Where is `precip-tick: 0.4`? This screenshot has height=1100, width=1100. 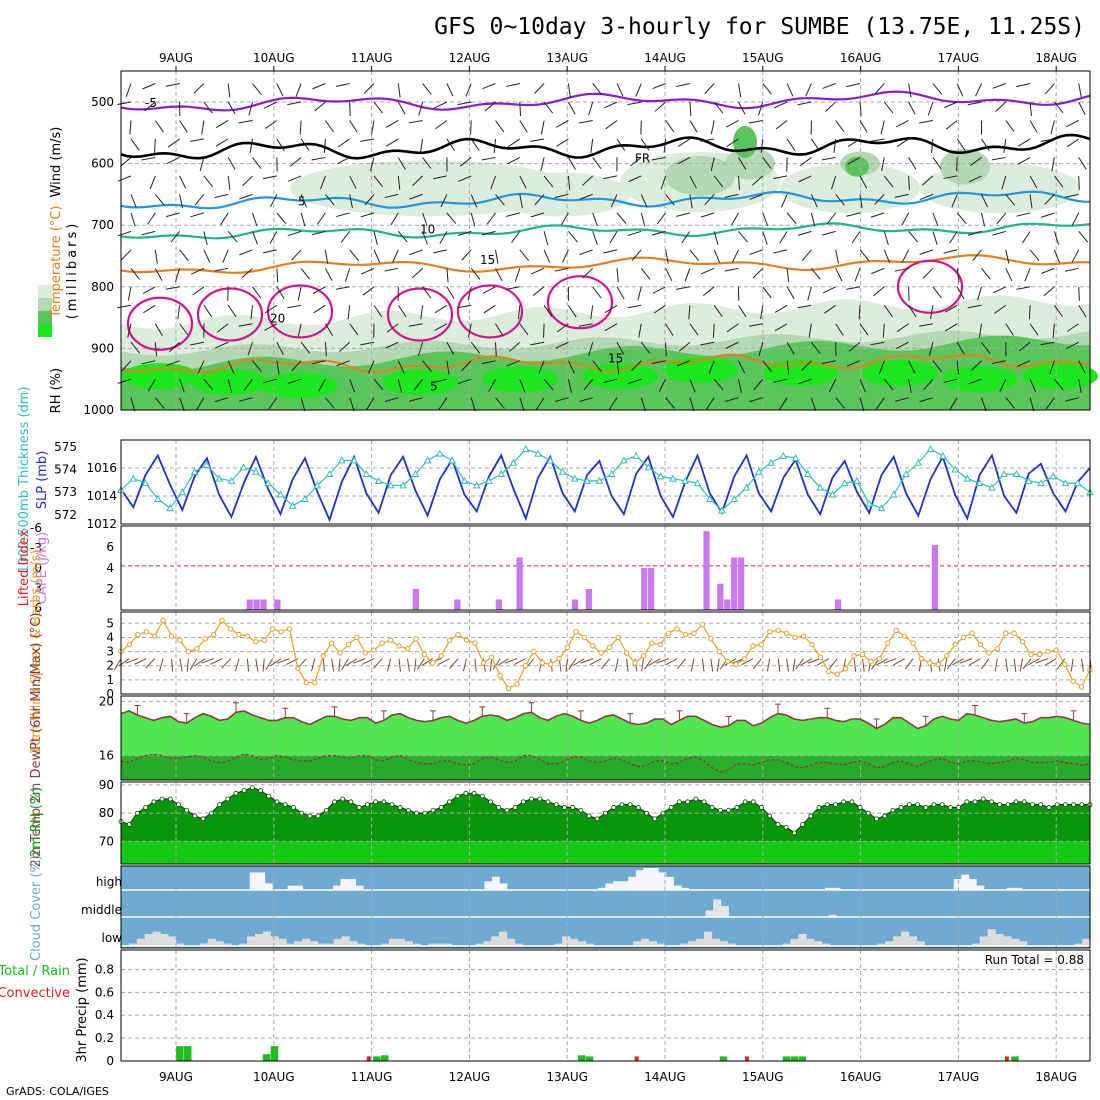 precip-tick: 0.4 is located at coordinates (104, 1015).